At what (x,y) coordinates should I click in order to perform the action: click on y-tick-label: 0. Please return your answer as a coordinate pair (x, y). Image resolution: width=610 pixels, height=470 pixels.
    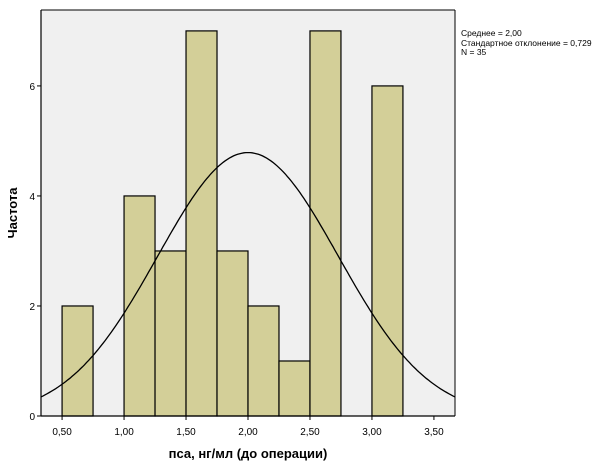
    Looking at the image, I should click on (32, 417).